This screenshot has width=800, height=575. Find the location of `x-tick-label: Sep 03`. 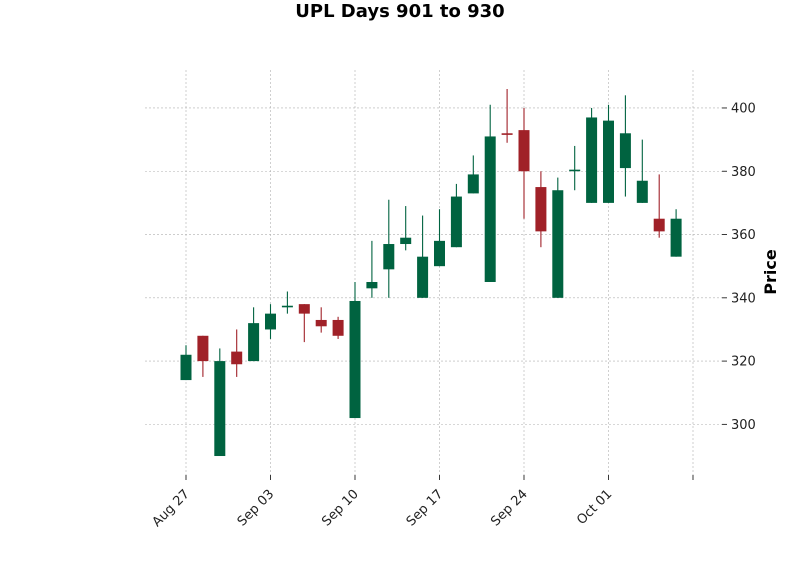

x-tick-label: Sep 03 is located at coordinates (256, 508).